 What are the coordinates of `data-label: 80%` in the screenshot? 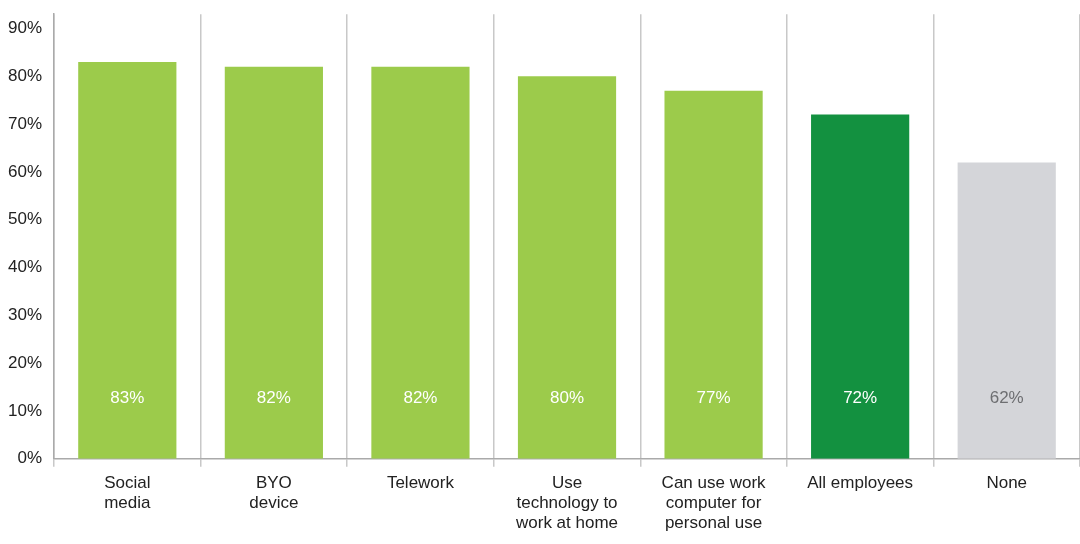 It's located at (567, 398).